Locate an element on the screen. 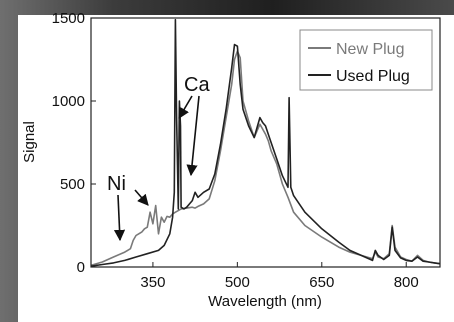 The height and width of the screenshot is (322, 454). legend-box is located at coordinates (366, 60).